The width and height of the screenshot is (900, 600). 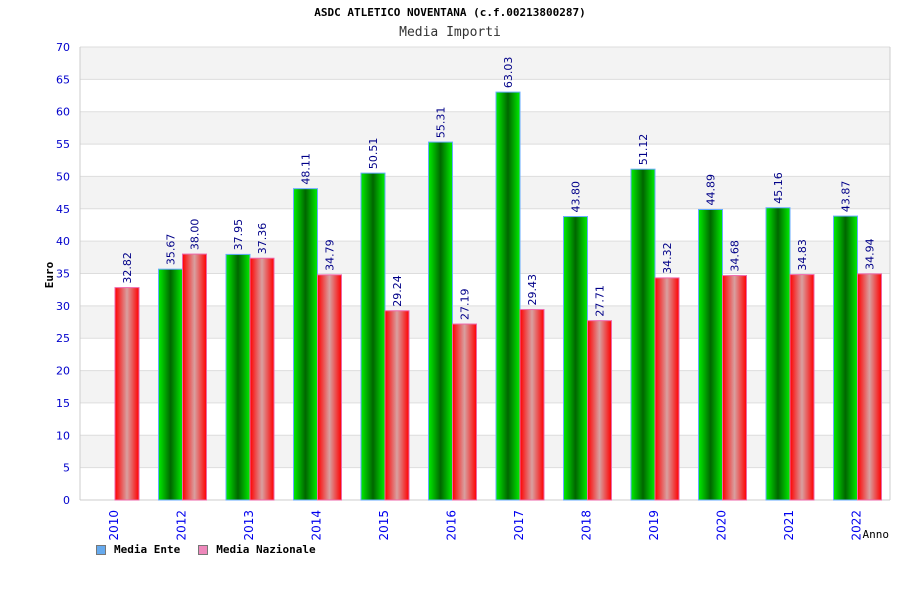 I want to click on data-label: 51.12, so click(x=643, y=150).